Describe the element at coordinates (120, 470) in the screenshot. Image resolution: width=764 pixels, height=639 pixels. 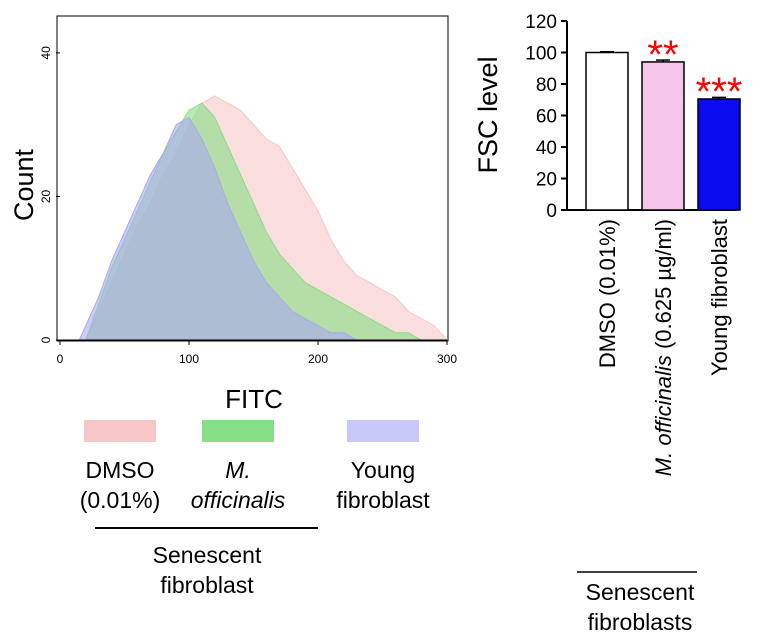
I see `legend-label-1: DMSO` at that location.